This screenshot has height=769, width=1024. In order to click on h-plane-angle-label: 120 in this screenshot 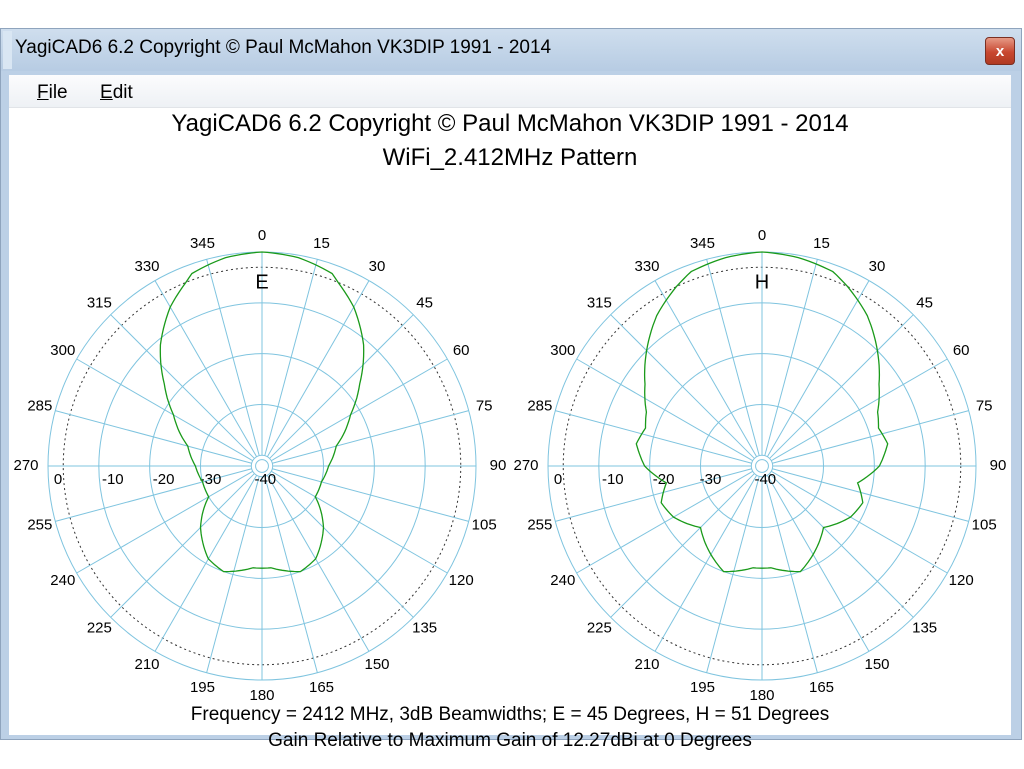, I will do `click(961, 580)`.